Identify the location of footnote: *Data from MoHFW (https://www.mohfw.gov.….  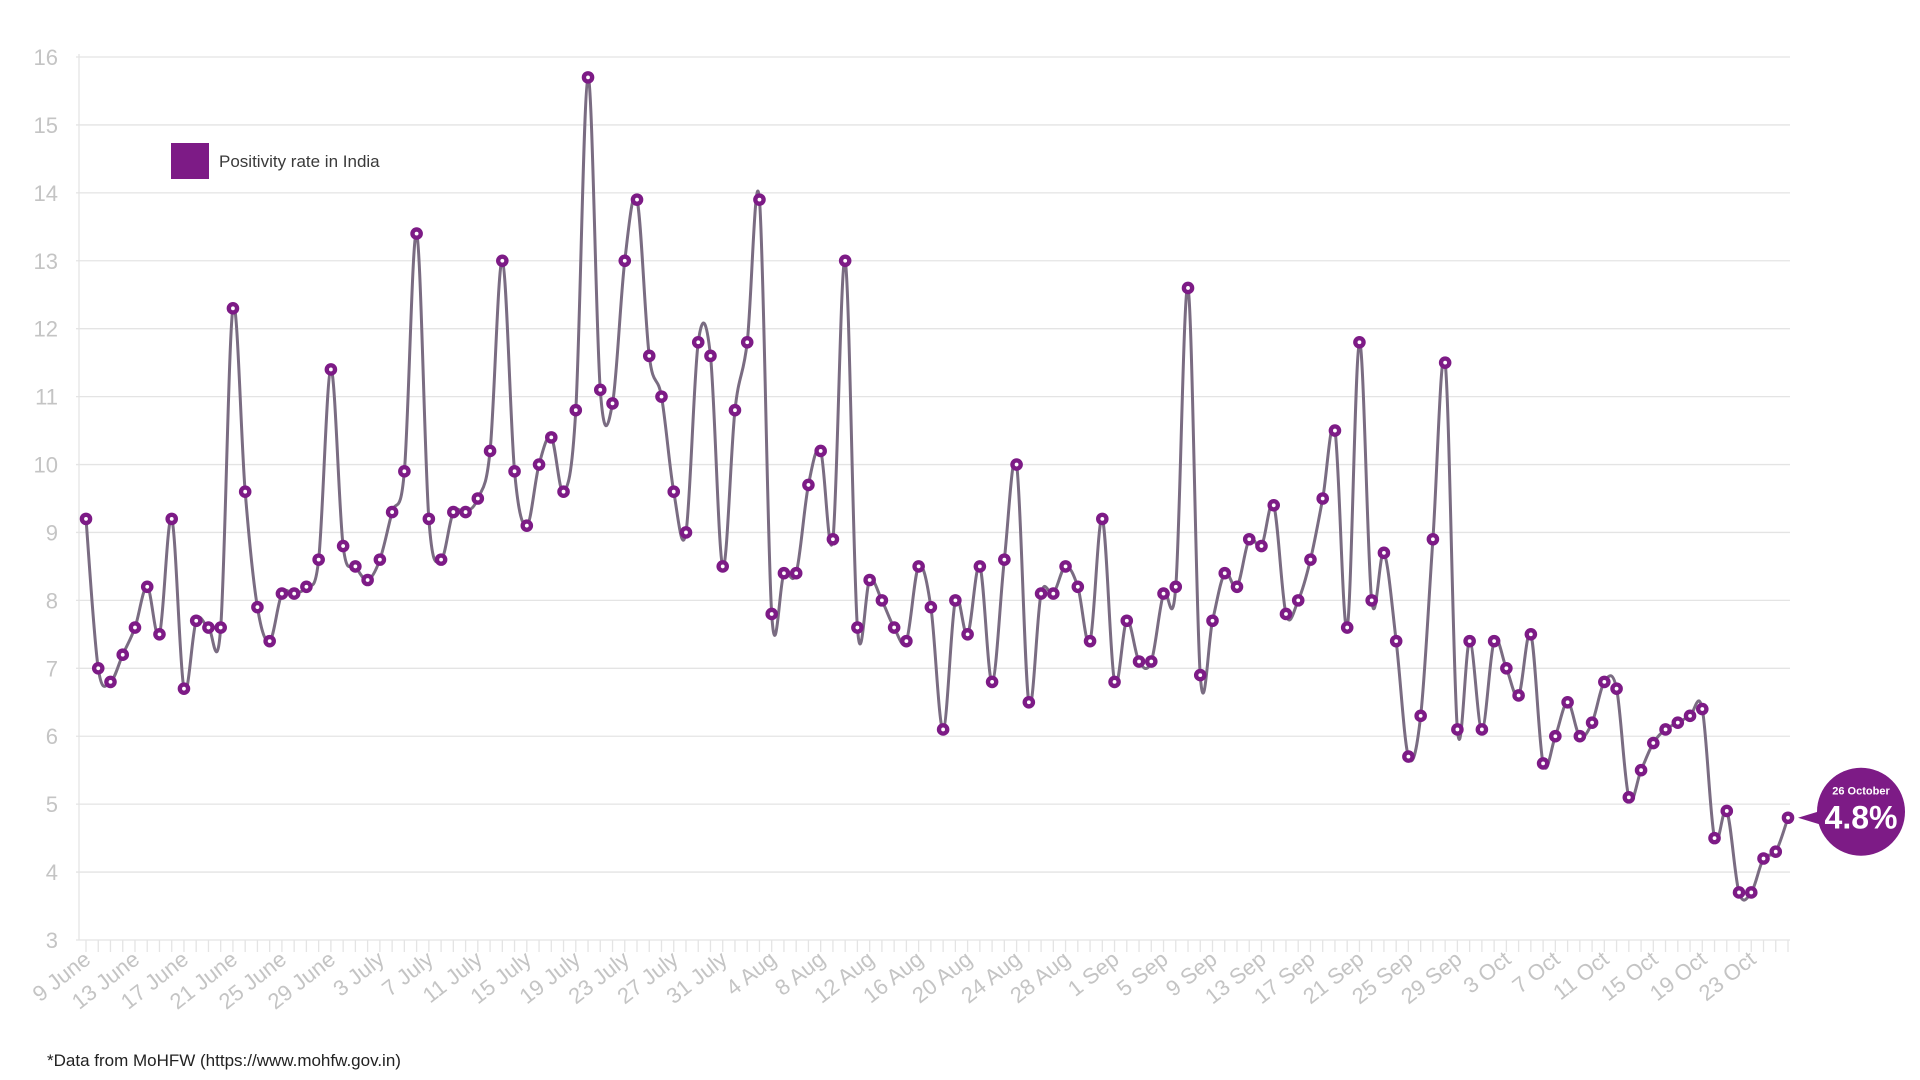
(224, 1060).